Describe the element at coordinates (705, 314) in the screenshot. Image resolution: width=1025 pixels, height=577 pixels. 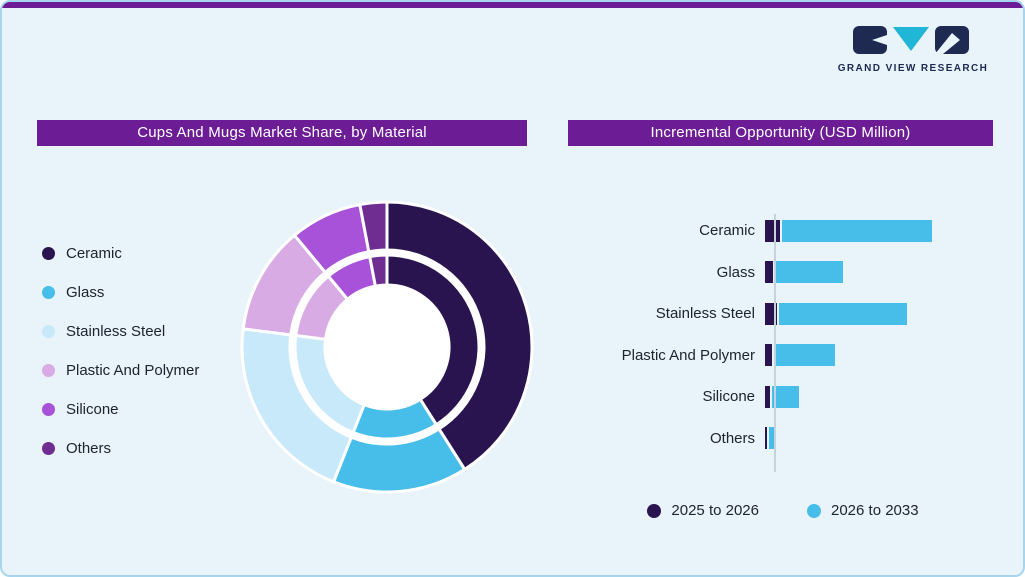
I see `bar-category-label: Stainless Steel` at that location.